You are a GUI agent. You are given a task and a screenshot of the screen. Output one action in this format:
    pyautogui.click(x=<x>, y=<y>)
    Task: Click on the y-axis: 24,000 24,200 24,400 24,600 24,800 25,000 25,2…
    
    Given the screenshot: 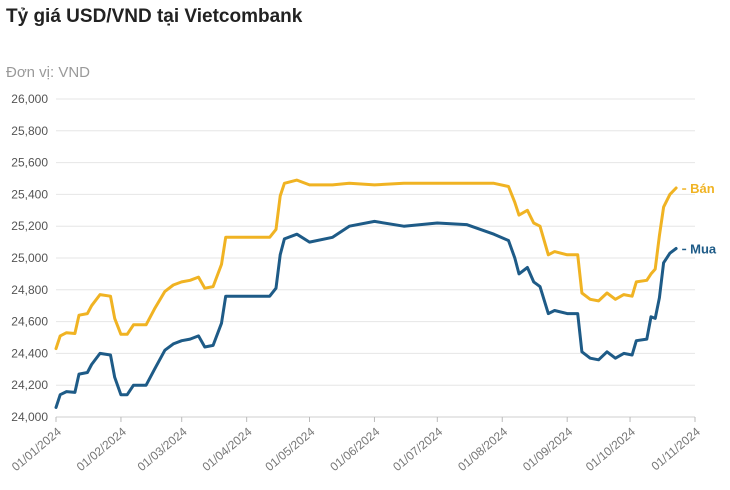 What is the action you would take?
    pyautogui.click(x=29, y=258)
    